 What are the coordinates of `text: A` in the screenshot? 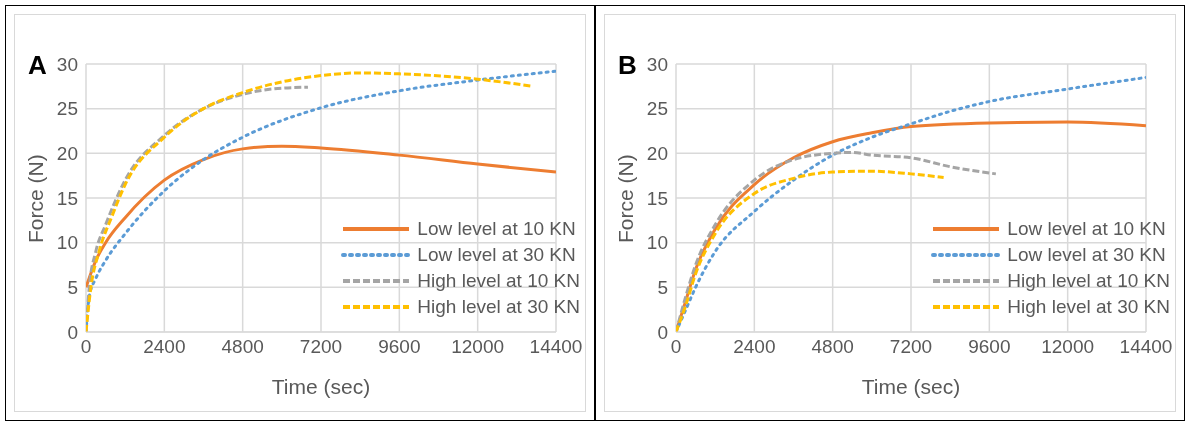 It's located at (37, 65).